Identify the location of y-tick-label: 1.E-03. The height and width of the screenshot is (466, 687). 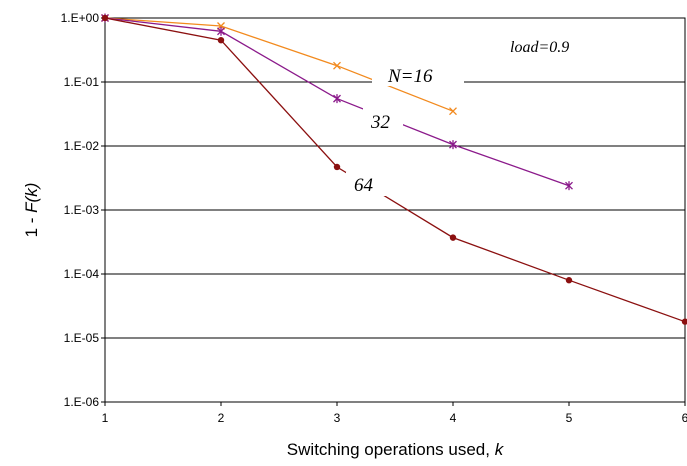
(82, 210).